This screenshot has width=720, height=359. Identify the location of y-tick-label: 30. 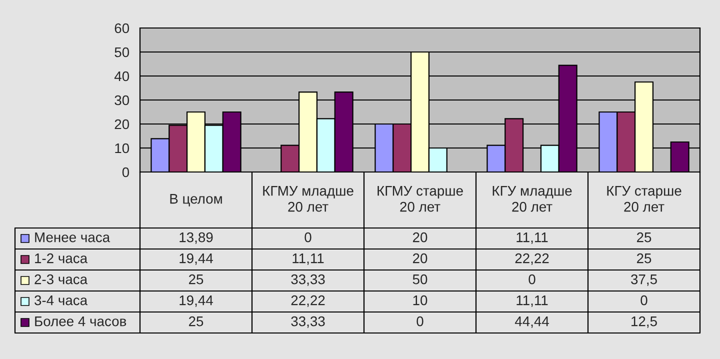
(122, 100).